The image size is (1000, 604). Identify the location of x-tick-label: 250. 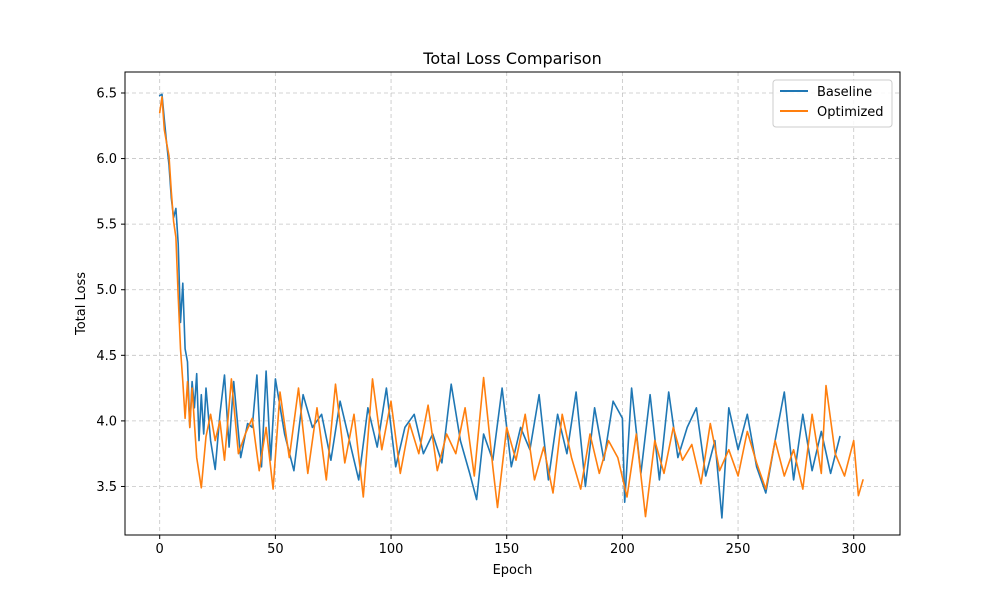
(738, 549).